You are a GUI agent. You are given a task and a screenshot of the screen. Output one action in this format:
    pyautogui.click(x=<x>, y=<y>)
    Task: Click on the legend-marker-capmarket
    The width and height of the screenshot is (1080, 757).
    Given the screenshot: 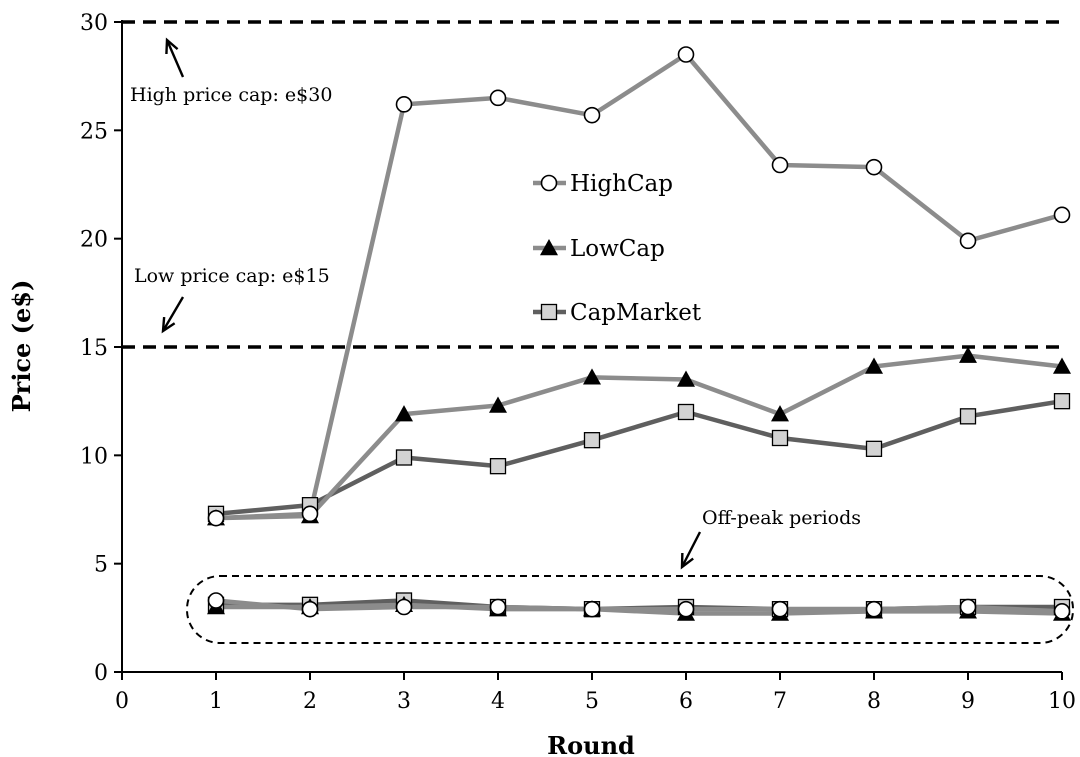 What is the action you would take?
    pyautogui.click(x=549, y=312)
    